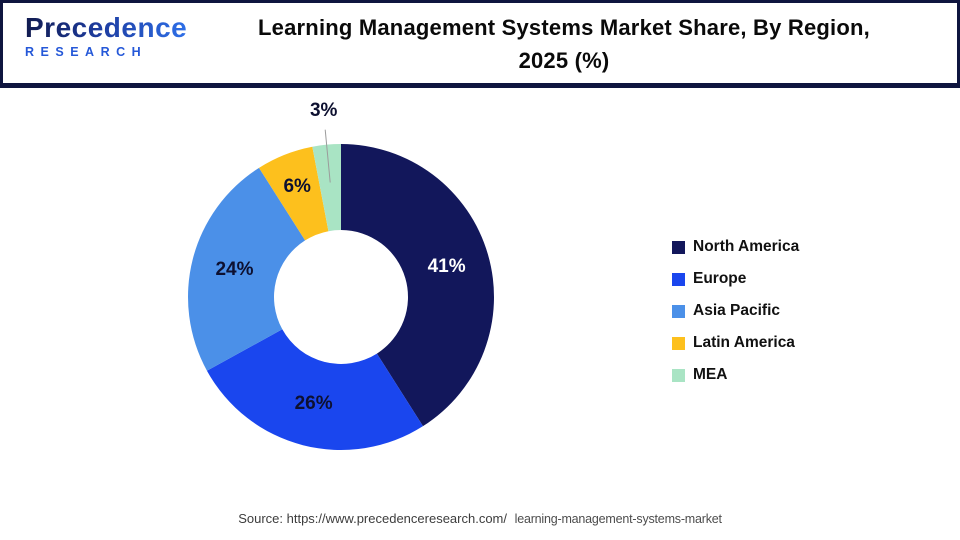 The height and width of the screenshot is (540, 960). Describe the element at coordinates (297, 186) in the screenshot. I see `slice-label-latin-america: 6%` at that location.